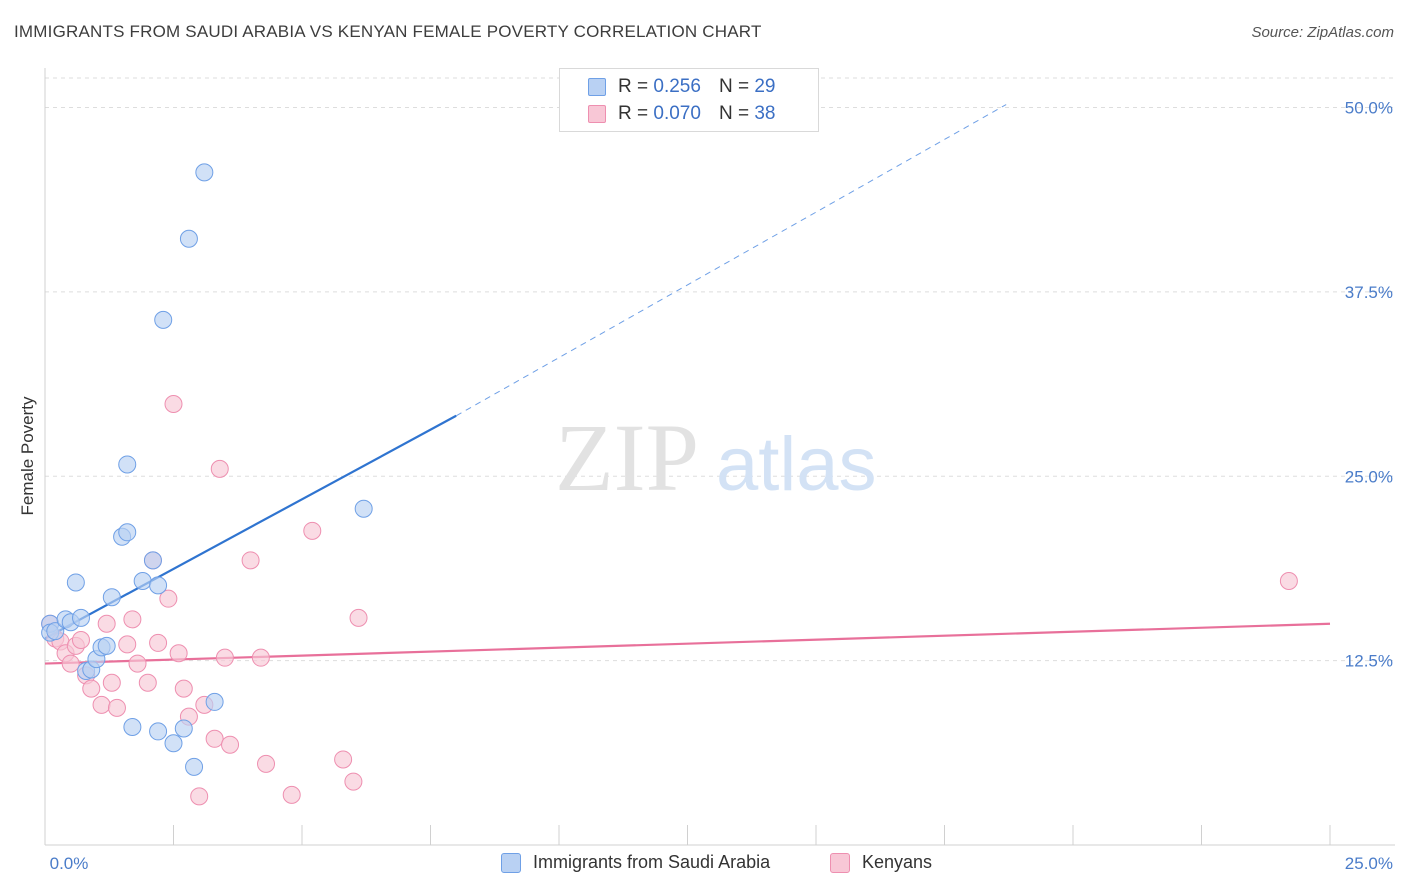 Image resolution: width=1406 pixels, height=892 pixels. What do you see at coordinates (731, 260) in the screenshot?
I see `trend-line-saudi-extension` at bounding box center [731, 260].